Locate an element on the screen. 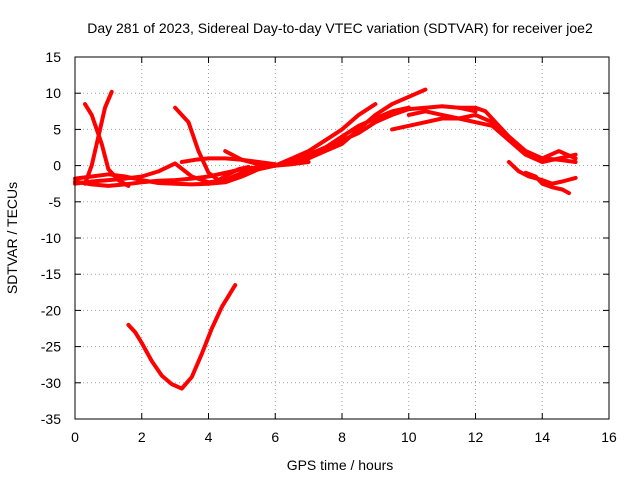  y-tick-label: 0 is located at coordinates (57, 166).